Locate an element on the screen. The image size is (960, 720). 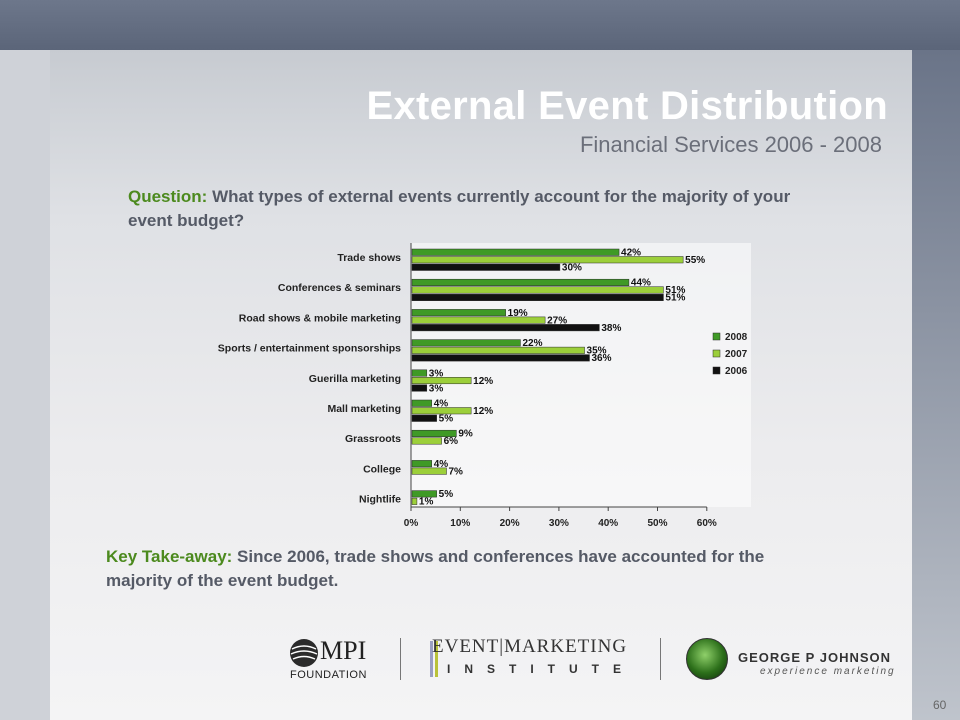
emi-logo-bottom: INSTITUTE is located at coordinates (541, 669).